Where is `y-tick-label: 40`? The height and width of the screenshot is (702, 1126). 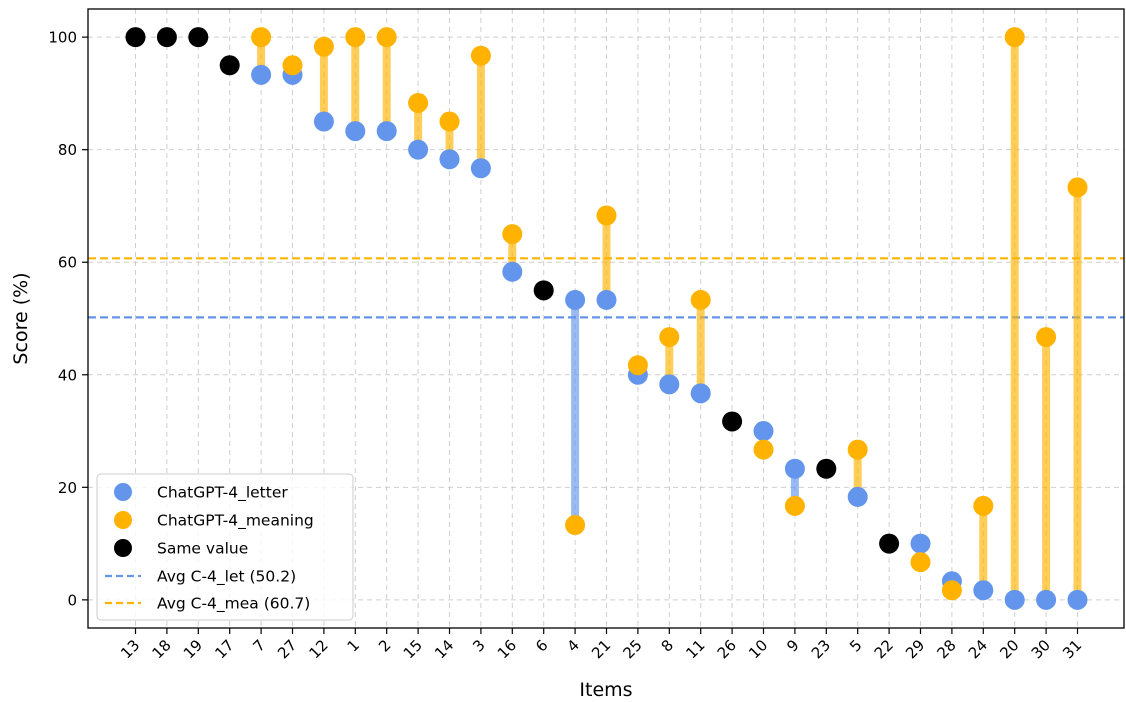
y-tick-label: 40 is located at coordinates (67, 375).